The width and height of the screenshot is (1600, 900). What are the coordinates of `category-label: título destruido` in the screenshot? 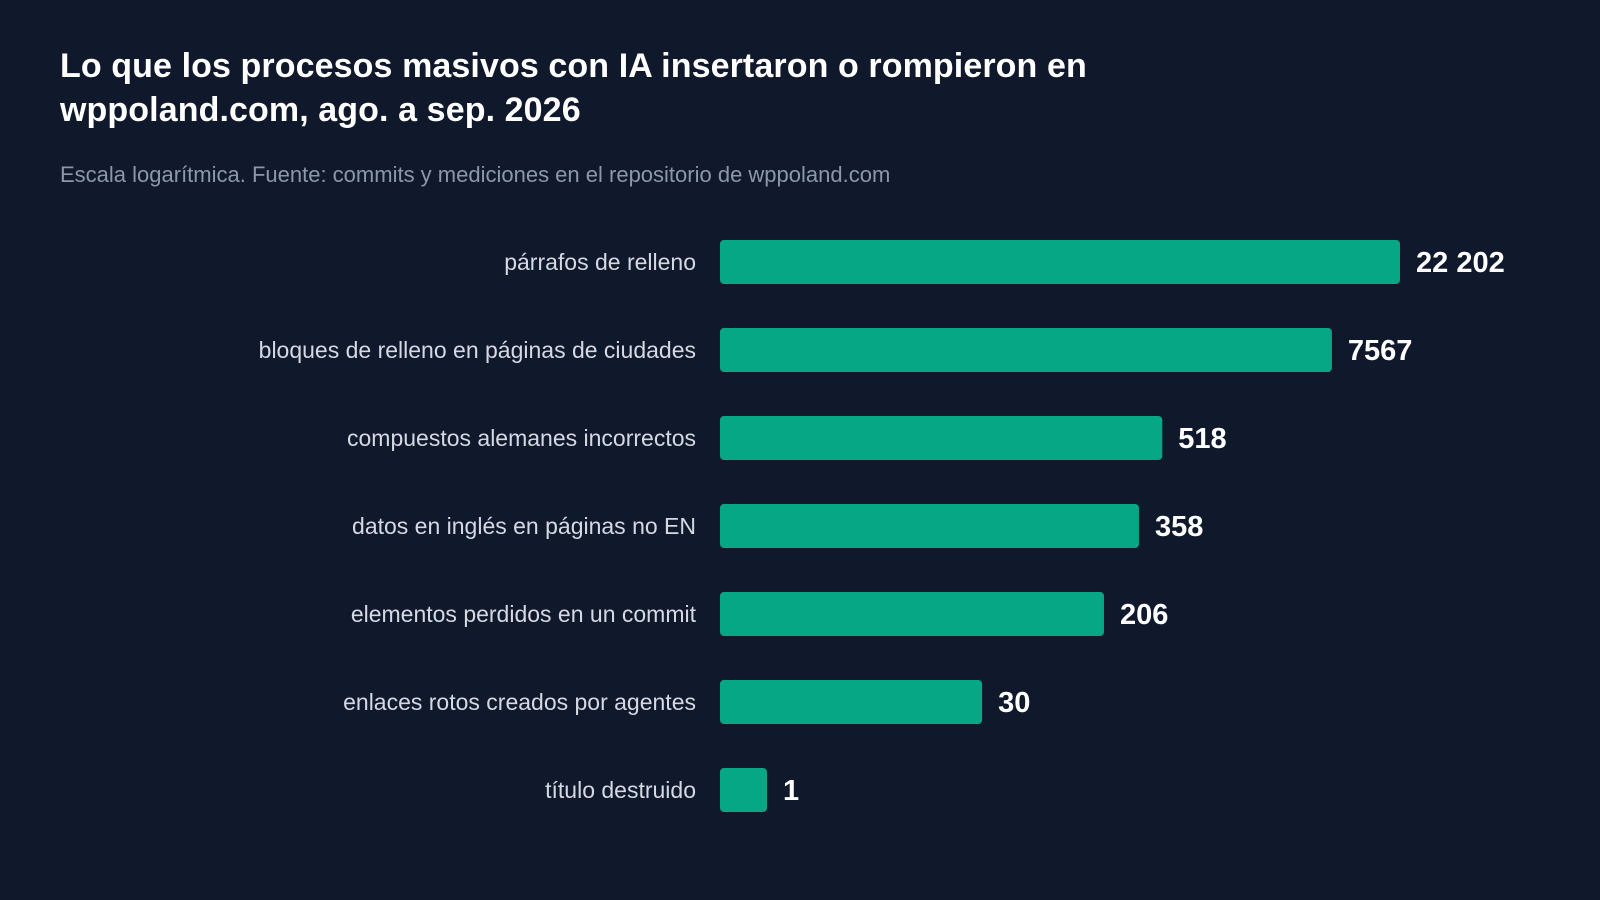 It's located at (620, 790).